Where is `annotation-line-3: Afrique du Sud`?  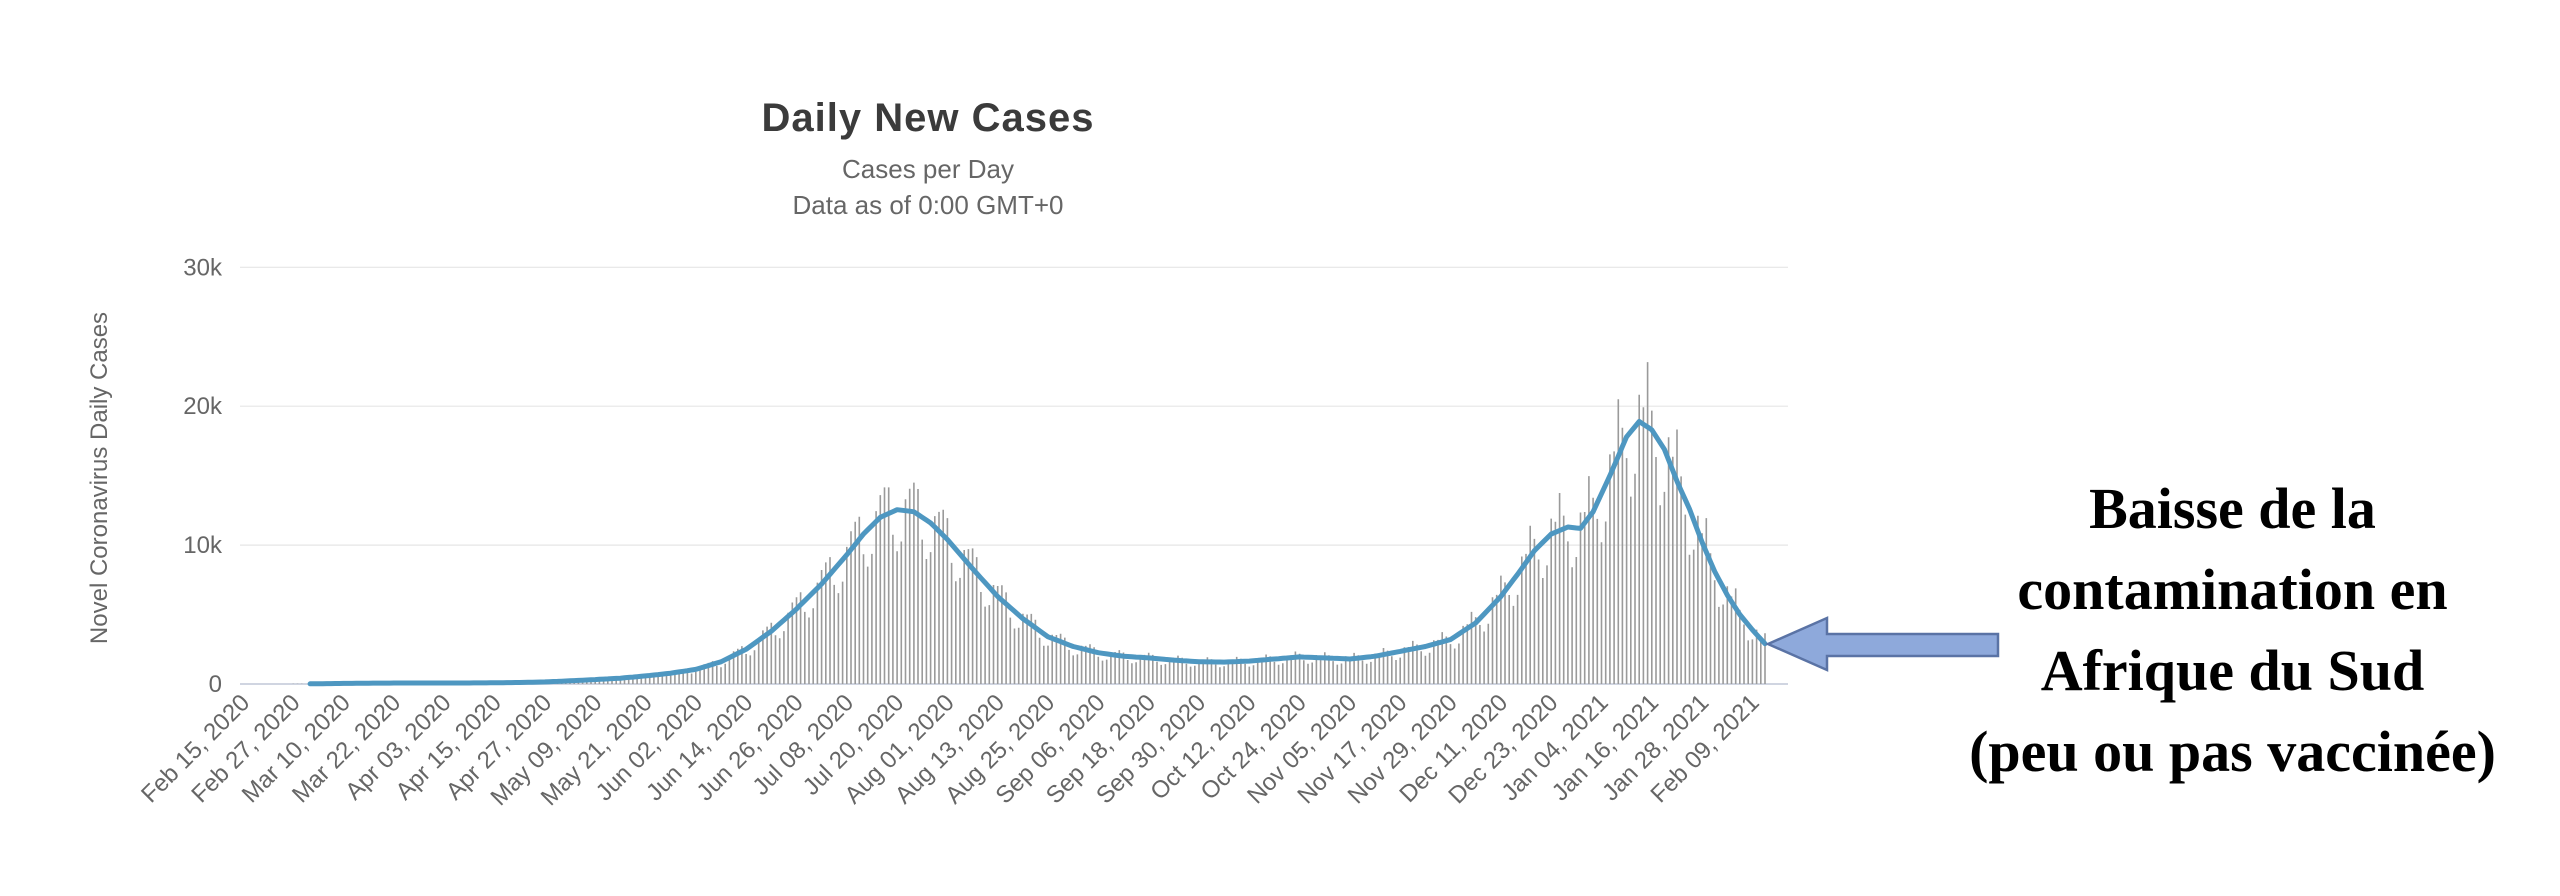 annotation-line-3: Afrique du Sud is located at coordinates (2232, 670).